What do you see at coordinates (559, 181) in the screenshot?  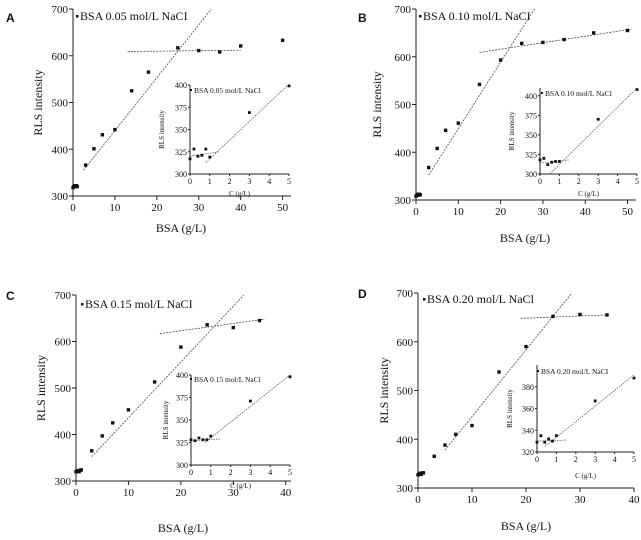 I see `panel-b-inset-x-tick-label: 1` at bounding box center [559, 181].